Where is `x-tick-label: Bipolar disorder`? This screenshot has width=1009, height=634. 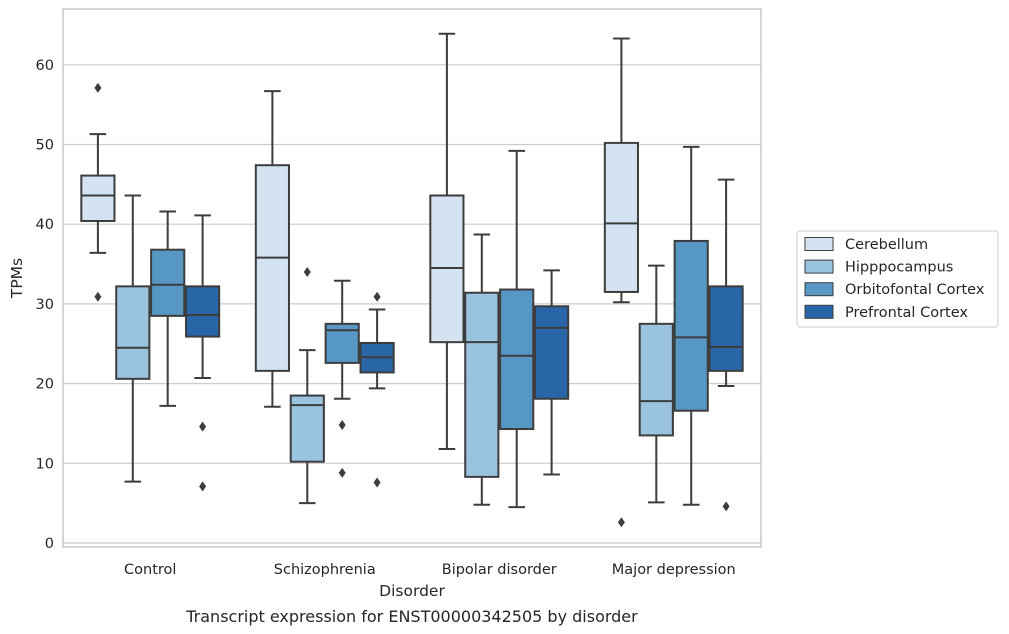 x-tick-label: Bipolar disorder is located at coordinates (499, 570).